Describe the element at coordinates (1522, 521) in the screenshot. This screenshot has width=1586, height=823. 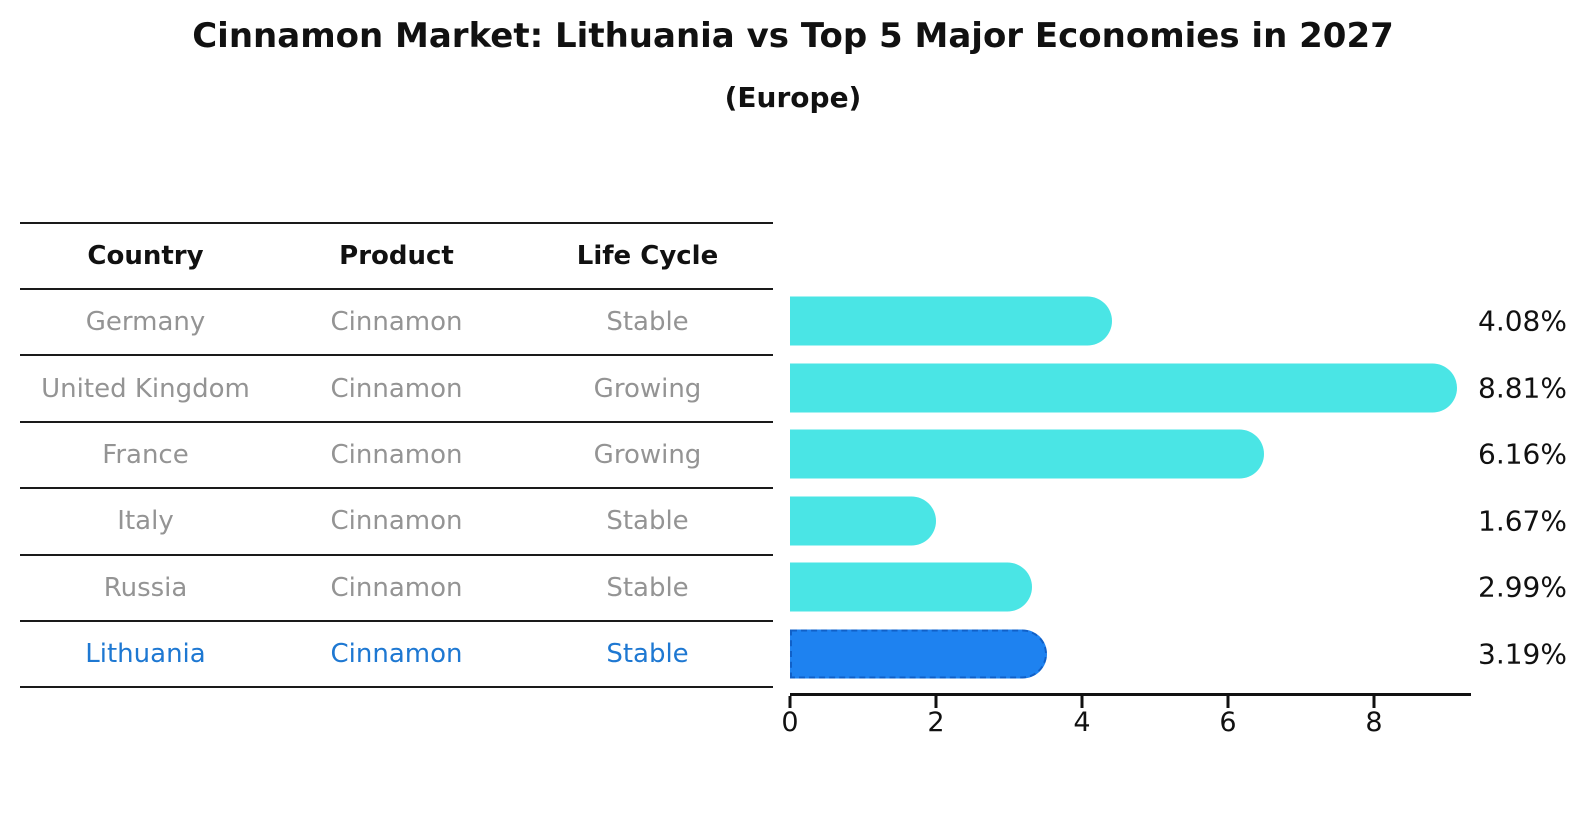
I see `value-label-italy: 1.67%` at that location.